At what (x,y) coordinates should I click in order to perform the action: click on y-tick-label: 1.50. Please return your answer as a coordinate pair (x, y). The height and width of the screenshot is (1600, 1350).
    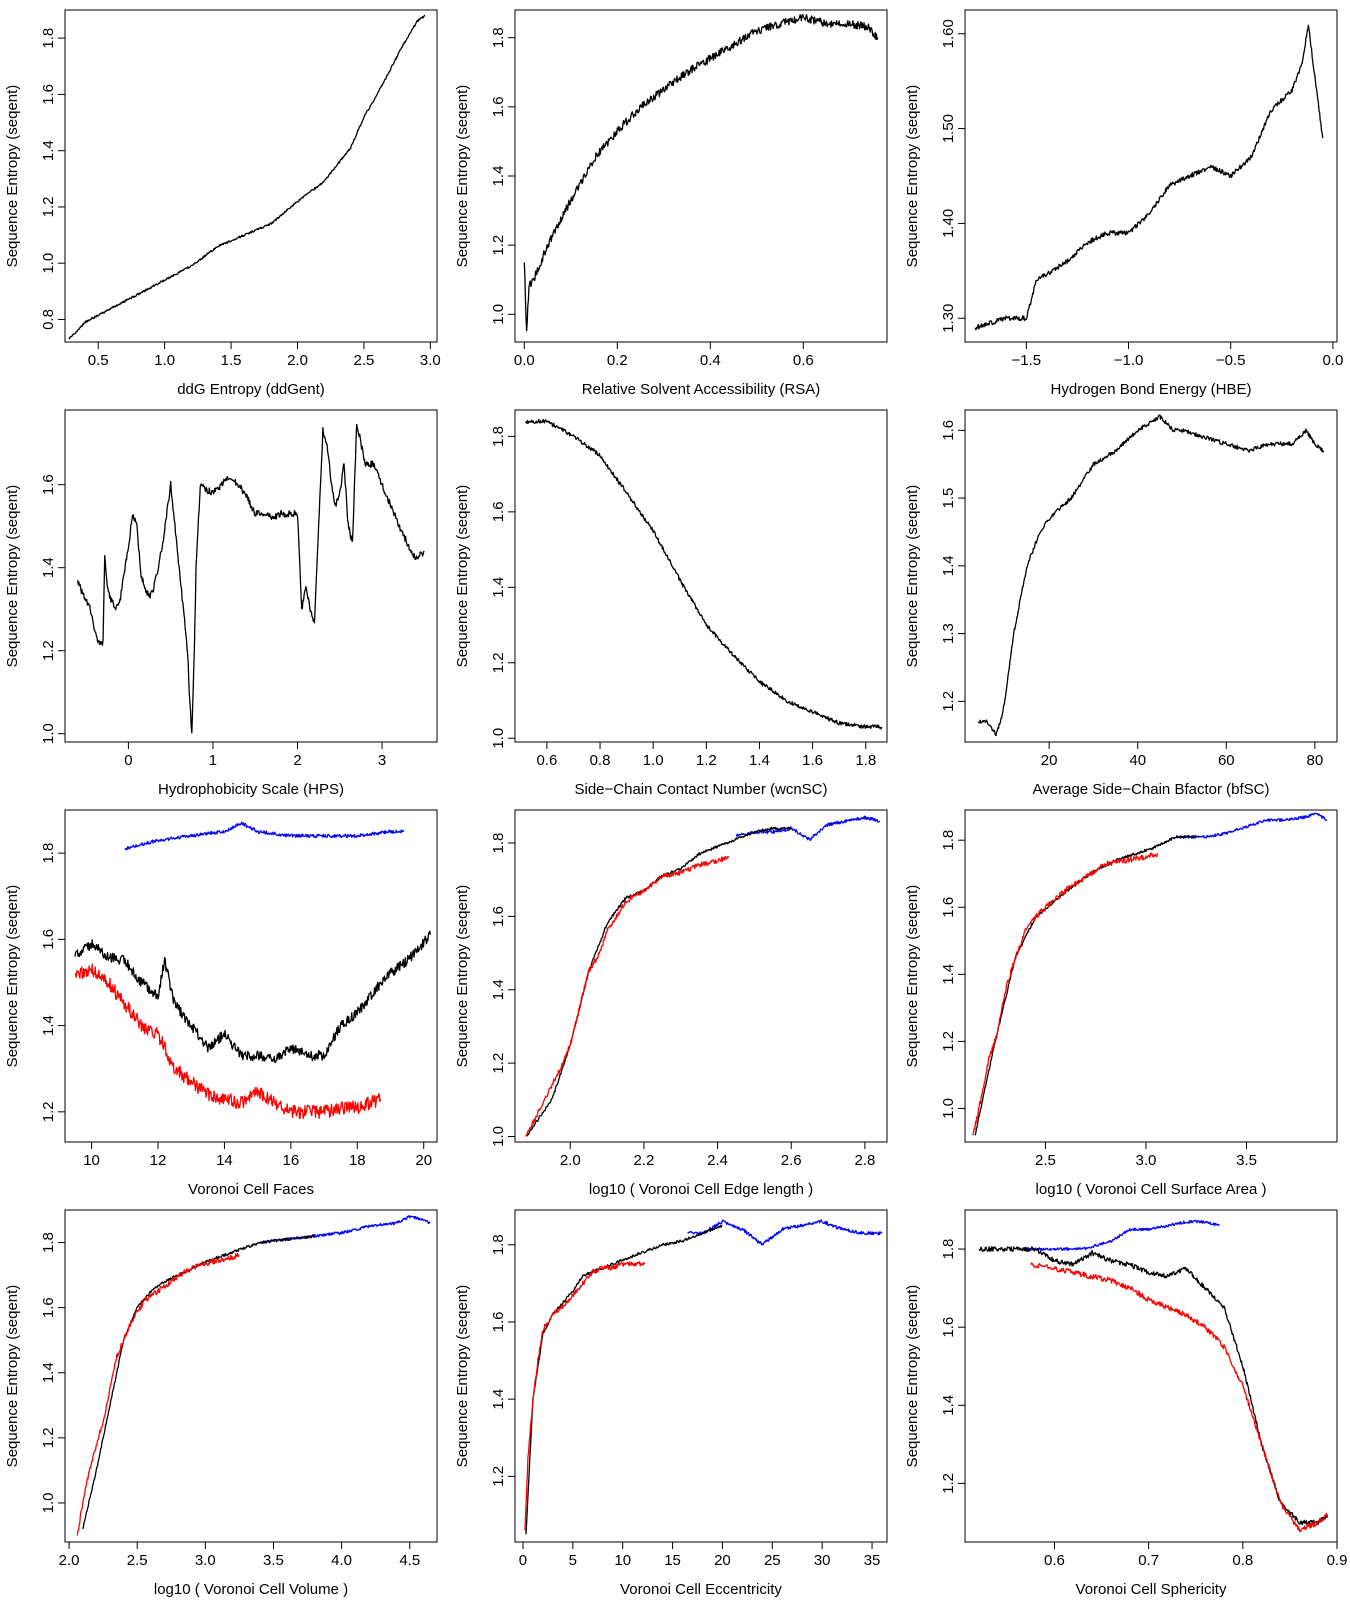
    Looking at the image, I should click on (948, 128).